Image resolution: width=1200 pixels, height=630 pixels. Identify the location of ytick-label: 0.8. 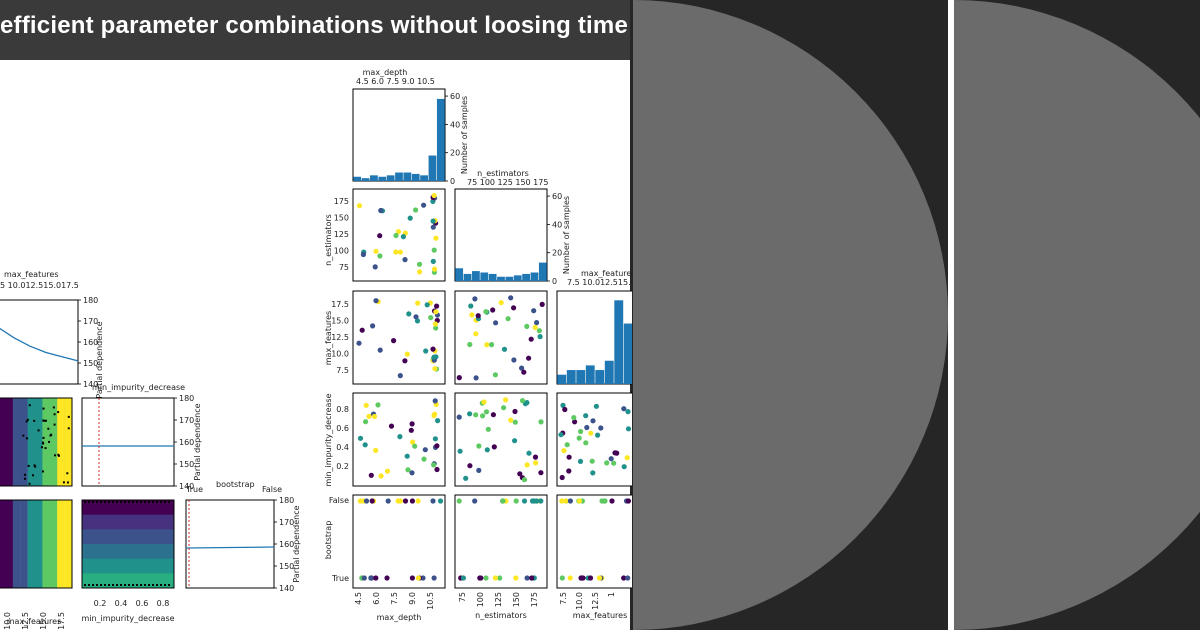
(342, 409).